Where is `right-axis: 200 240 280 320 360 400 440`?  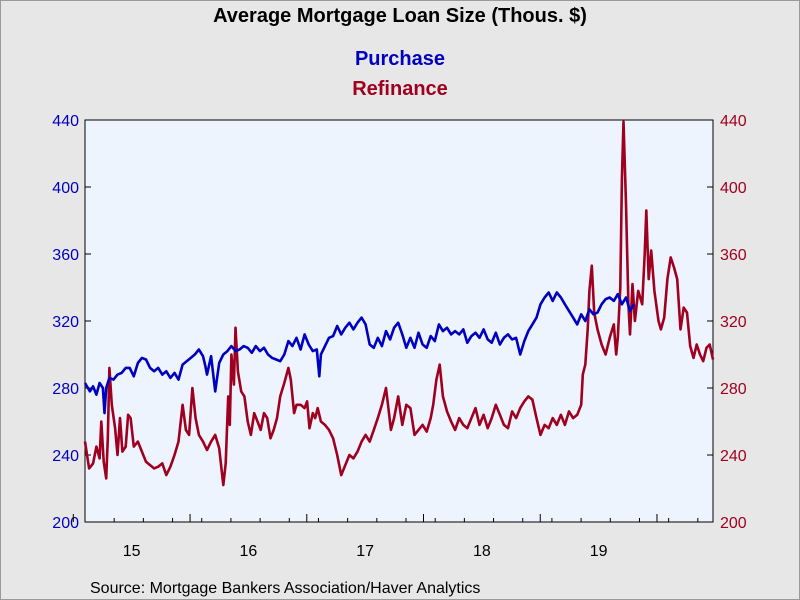
right-axis: 200 240 280 320 360 400 440 is located at coordinates (727, 322).